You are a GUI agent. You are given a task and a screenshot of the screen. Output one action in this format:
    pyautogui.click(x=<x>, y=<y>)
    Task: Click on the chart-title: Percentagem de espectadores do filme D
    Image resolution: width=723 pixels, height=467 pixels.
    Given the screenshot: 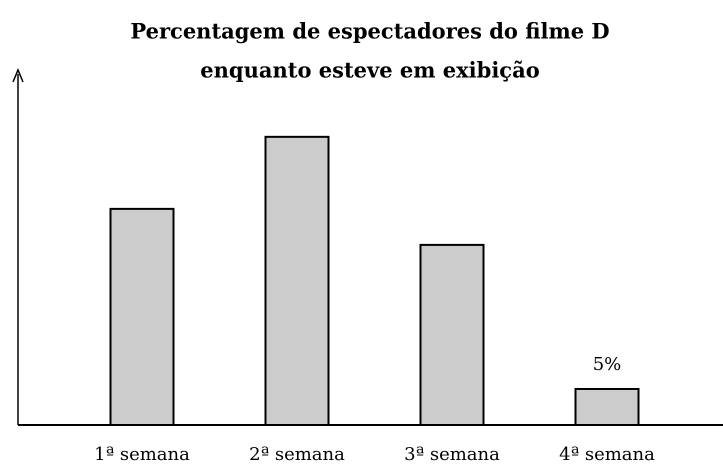 What is the action you would take?
    pyautogui.click(x=369, y=31)
    